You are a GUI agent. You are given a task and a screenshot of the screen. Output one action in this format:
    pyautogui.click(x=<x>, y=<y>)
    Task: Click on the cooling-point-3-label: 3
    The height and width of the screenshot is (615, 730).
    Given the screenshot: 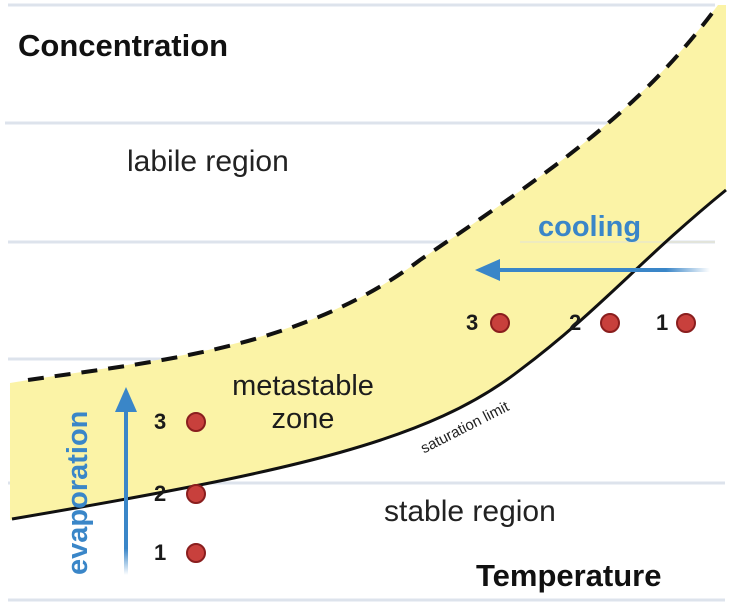 What is the action you would take?
    pyautogui.click(x=472, y=322)
    